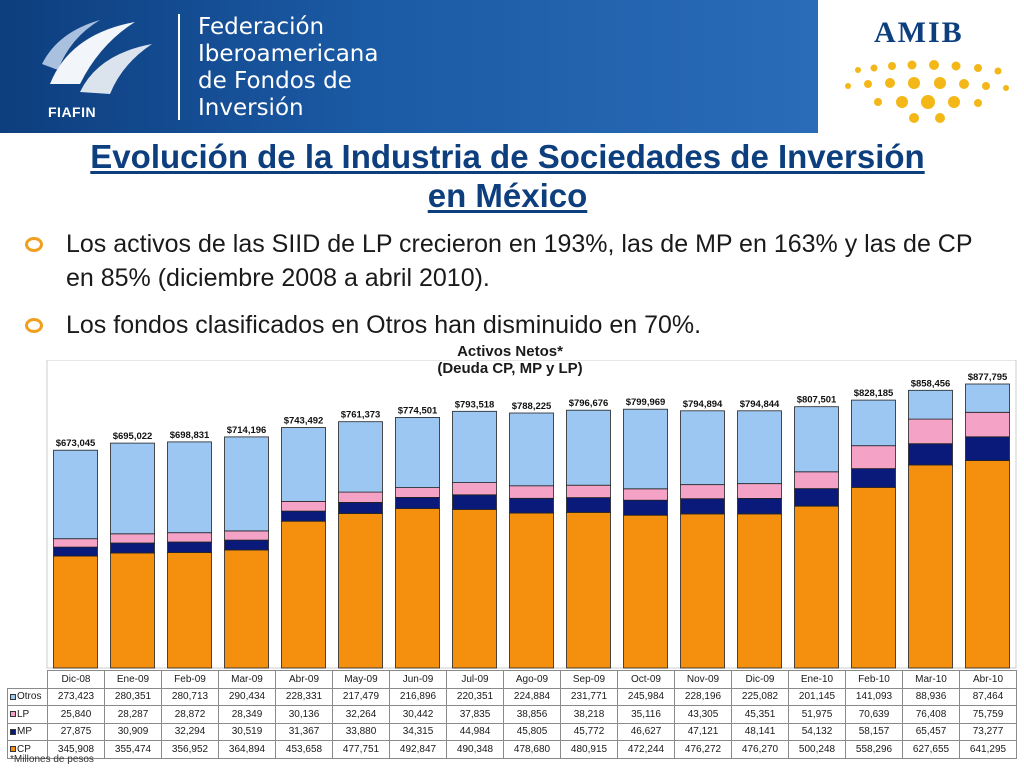 The height and width of the screenshot is (768, 1024). Describe the element at coordinates (361, 731) in the screenshot. I see `table-cell: 33,880` at that location.